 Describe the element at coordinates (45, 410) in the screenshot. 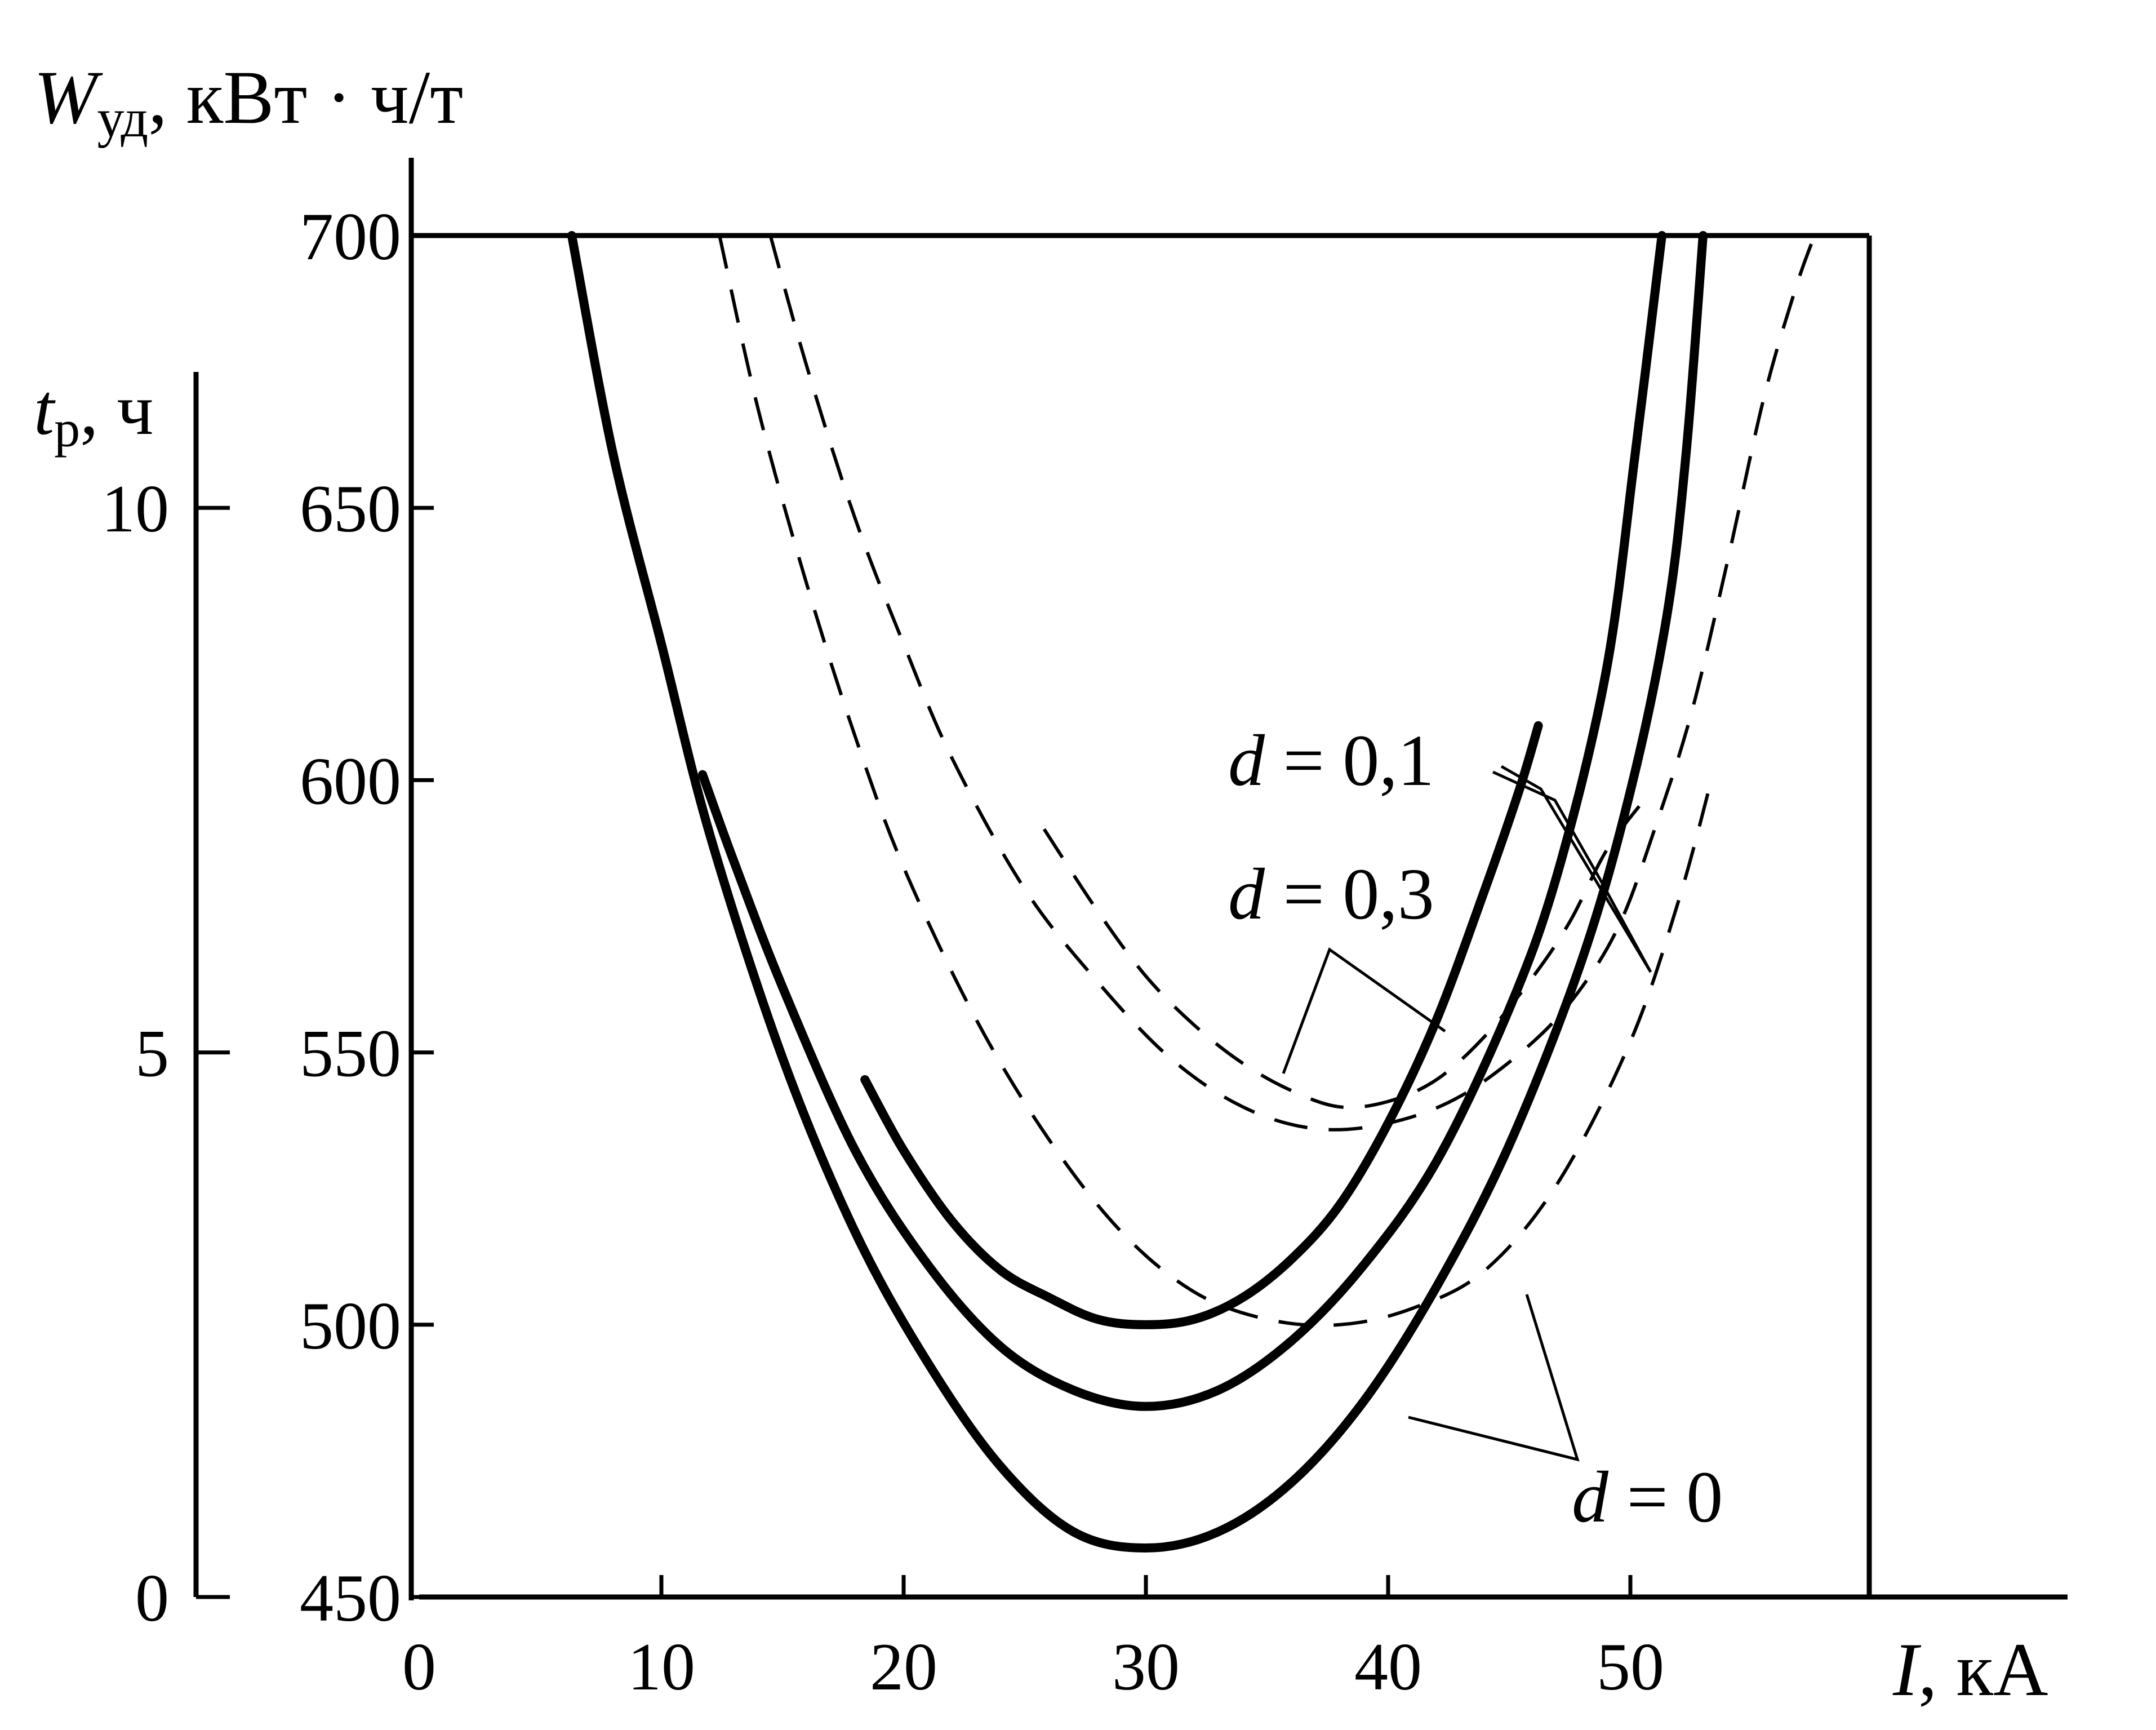

I see `y2-axis-label-symbol: t` at that location.